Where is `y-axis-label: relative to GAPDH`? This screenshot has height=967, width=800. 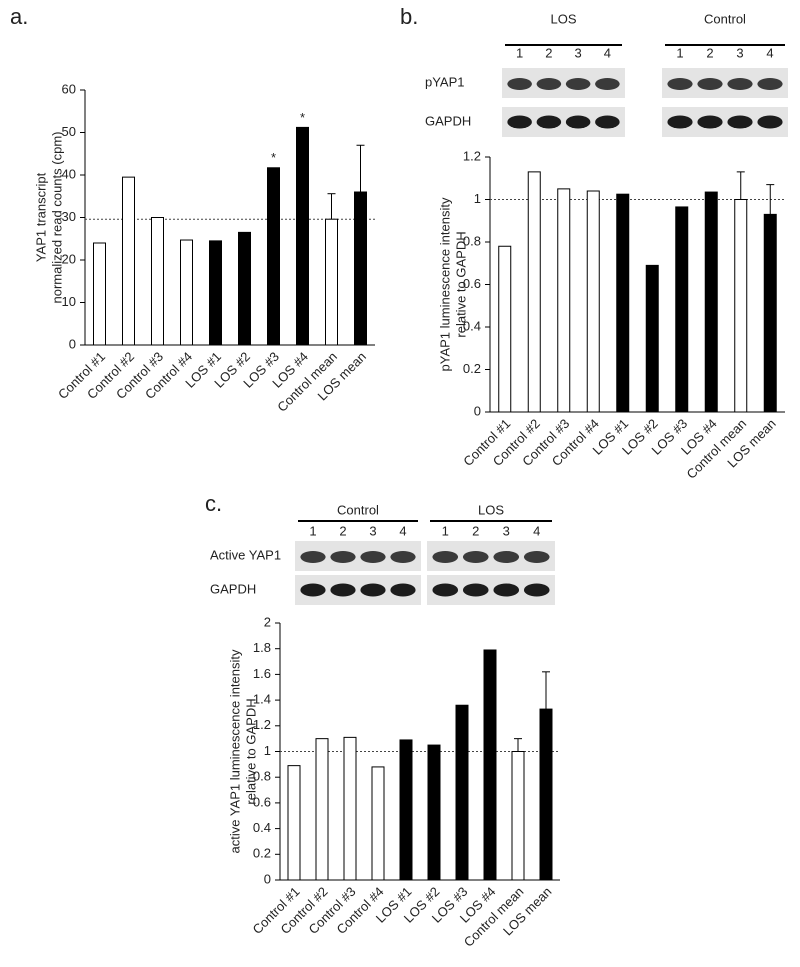
y-axis-label: relative to GAPDH is located at coordinates (460, 284).